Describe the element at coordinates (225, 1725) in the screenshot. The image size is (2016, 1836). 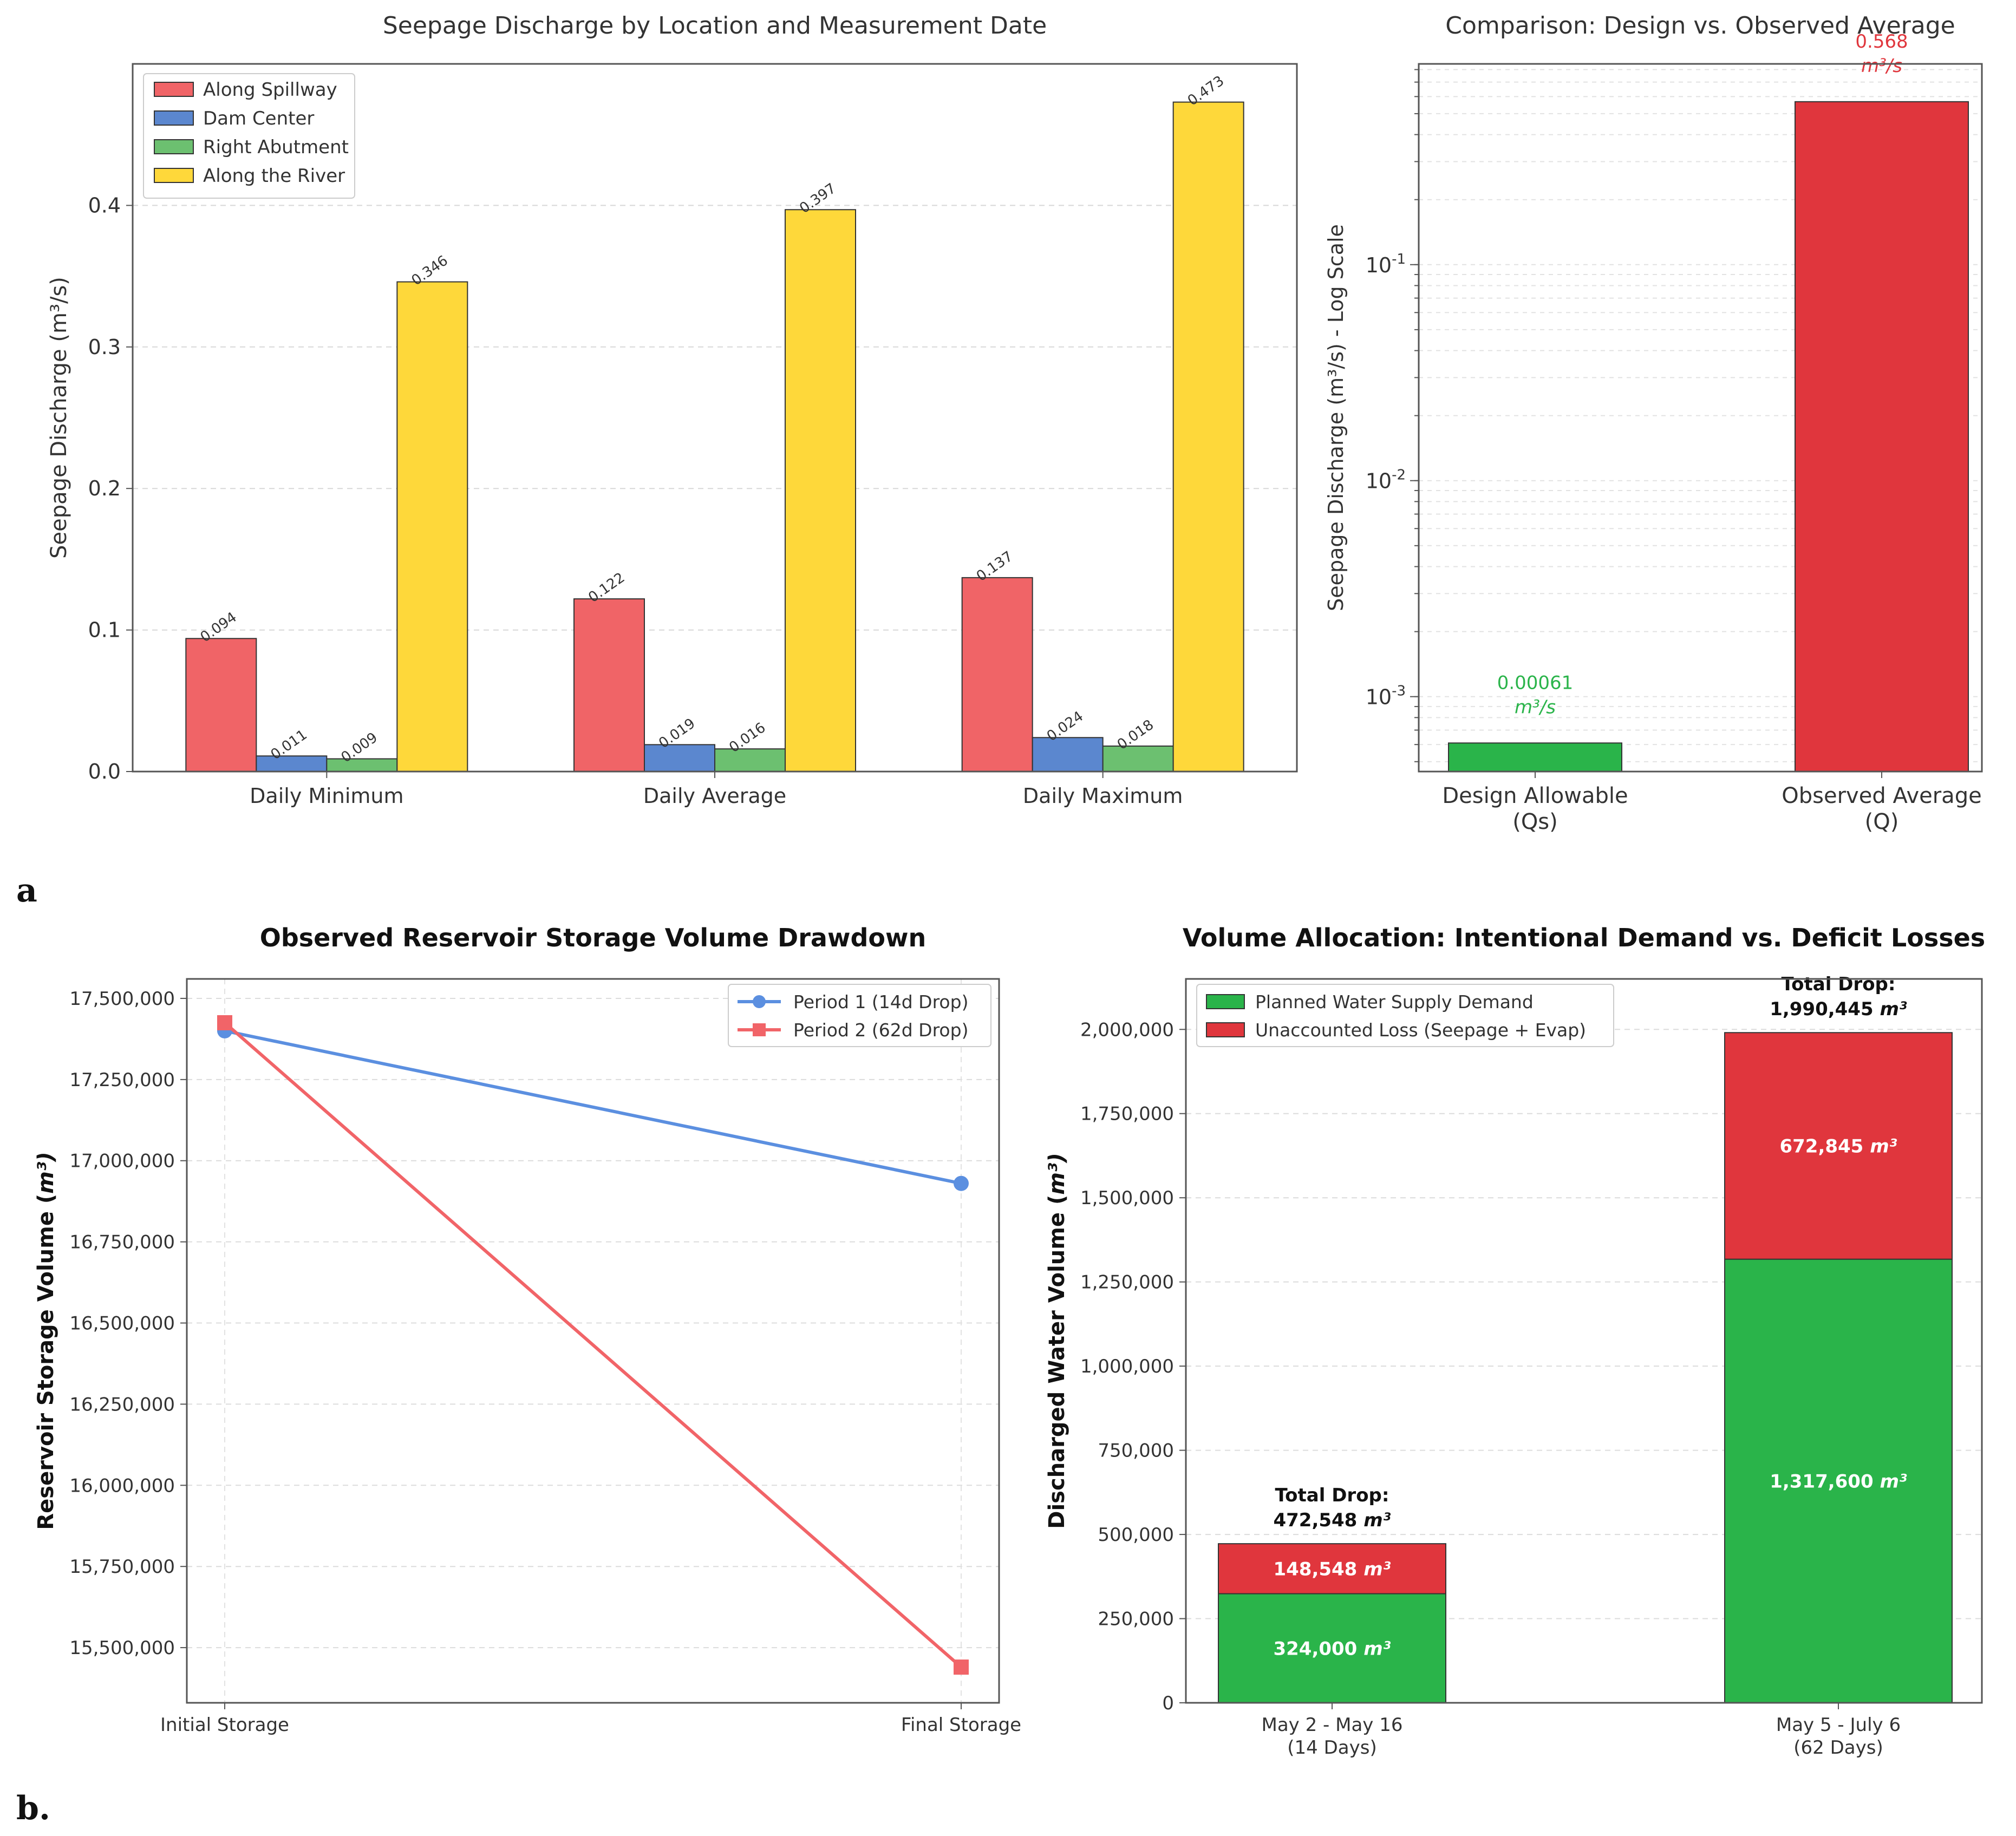
I see `x-tick-label: Initial Storage` at that location.